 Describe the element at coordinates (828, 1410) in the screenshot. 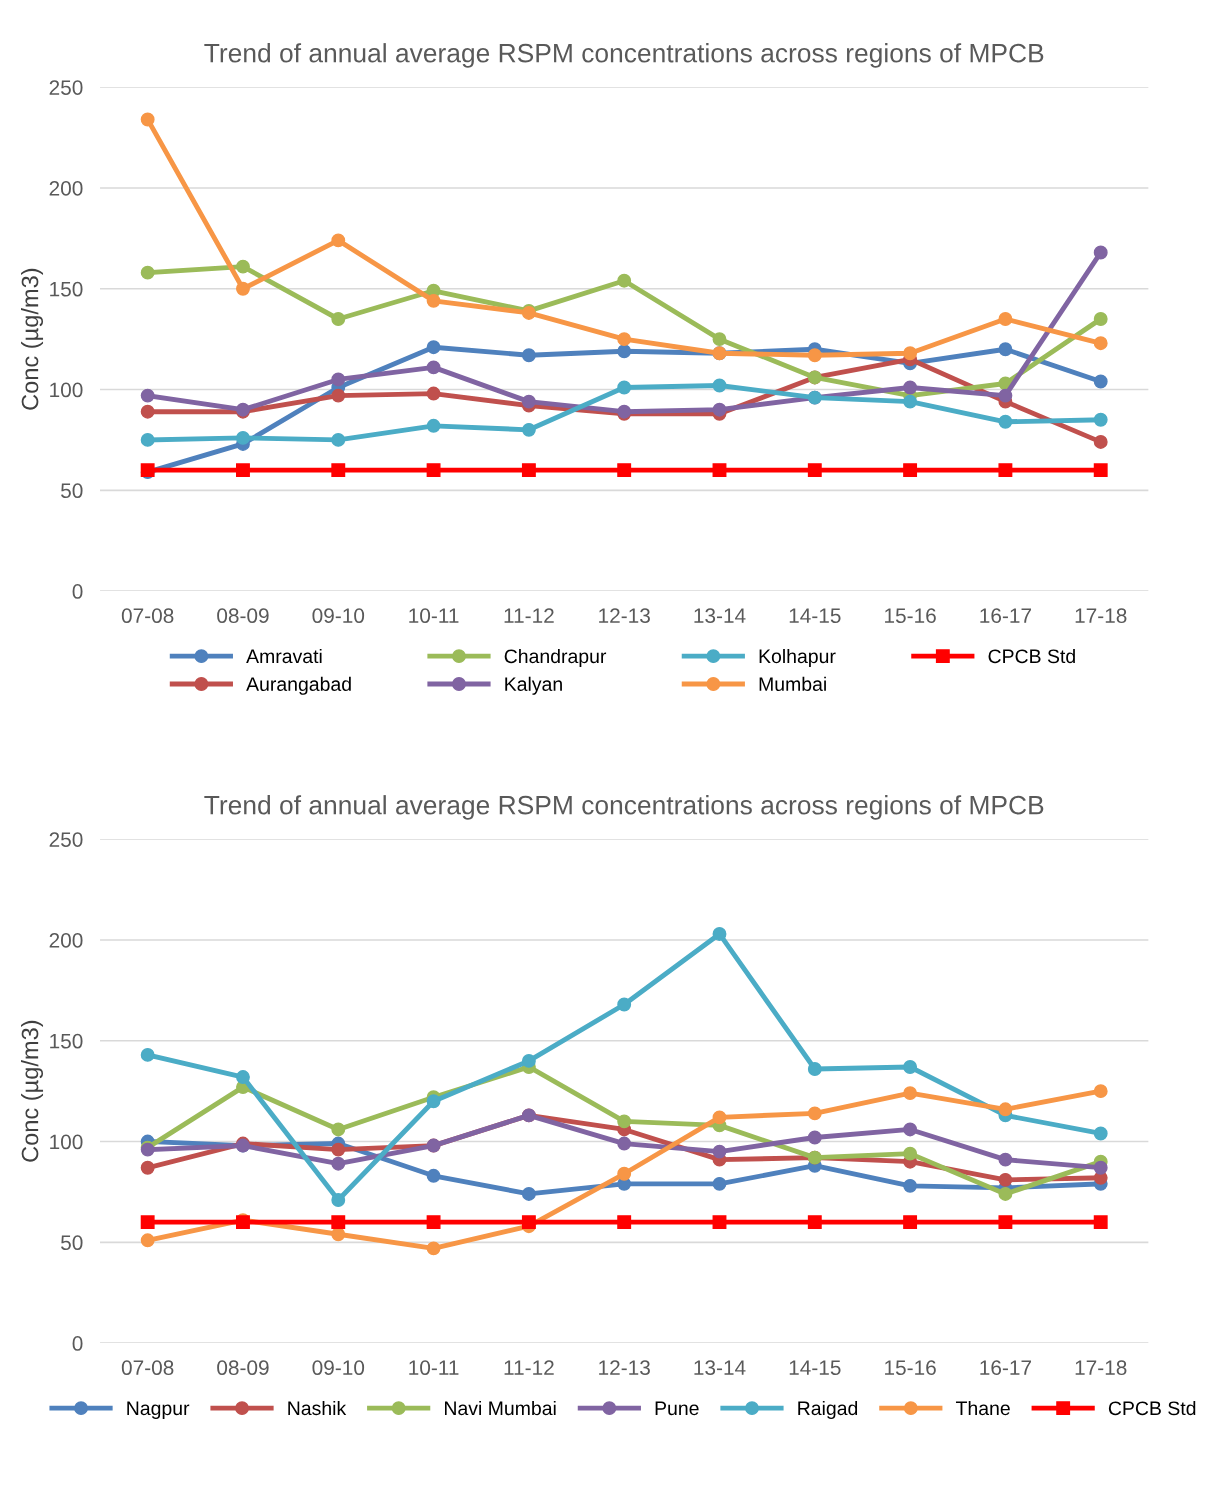

I see `legend-label: Raigad` at that location.